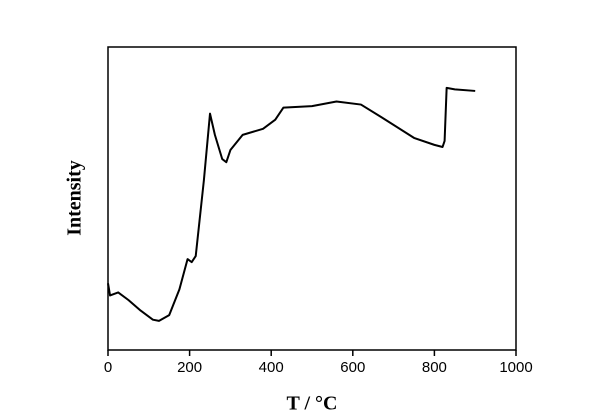 The width and height of the screenshot is (600, 416). What do you see at coordinates (312, 404) in the screenshot?
I see `x-axis-label: T / °C` at bounding box center [312, 404].